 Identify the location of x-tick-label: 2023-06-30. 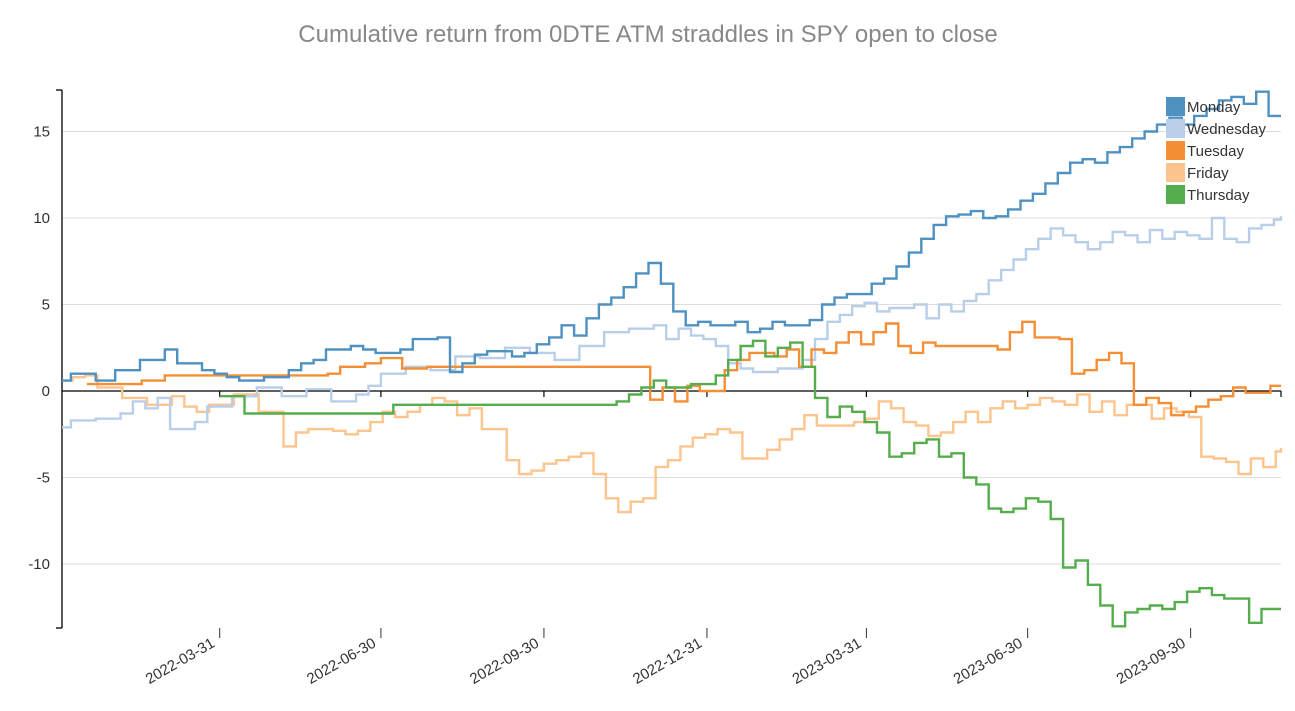
(988, 661).